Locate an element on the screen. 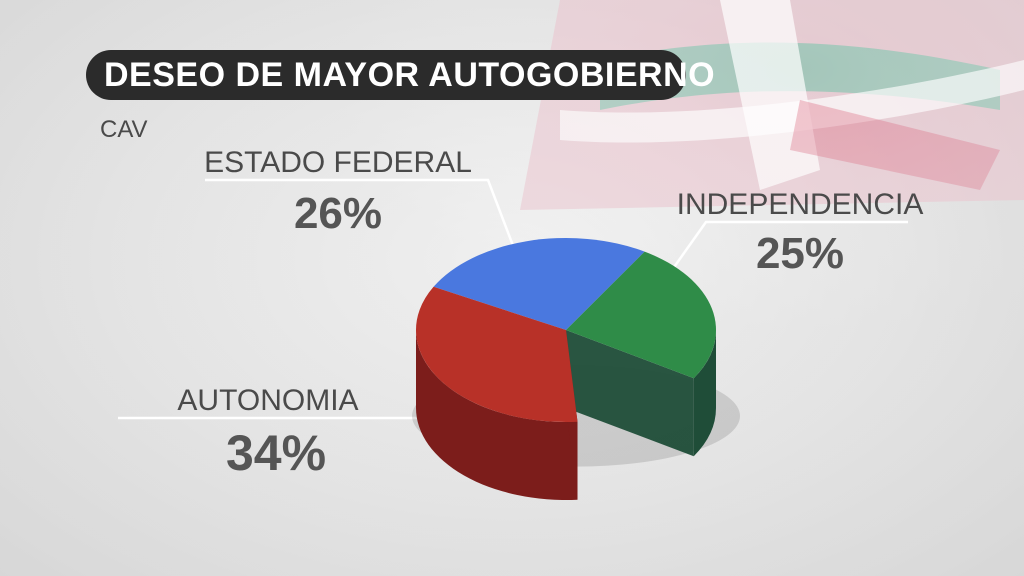 This screenshot has height=576, width=1024. value-estado-federal: 26% is located at coordinates (338, 213).